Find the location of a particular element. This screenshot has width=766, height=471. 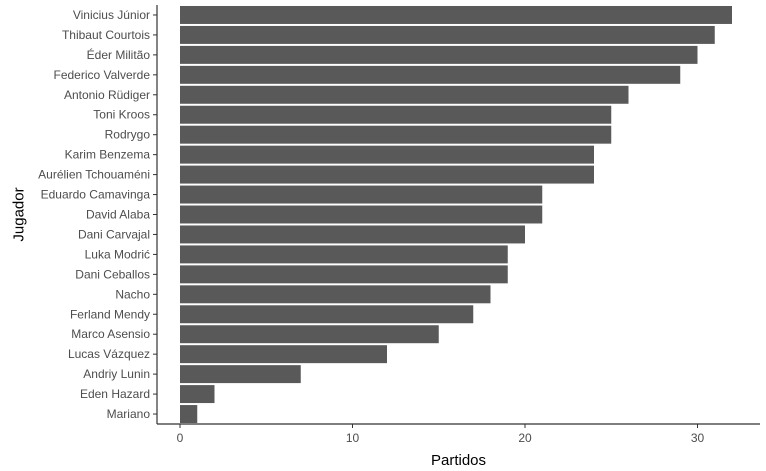

x-axis-title: Partidos is located at coordinates (458, 460).